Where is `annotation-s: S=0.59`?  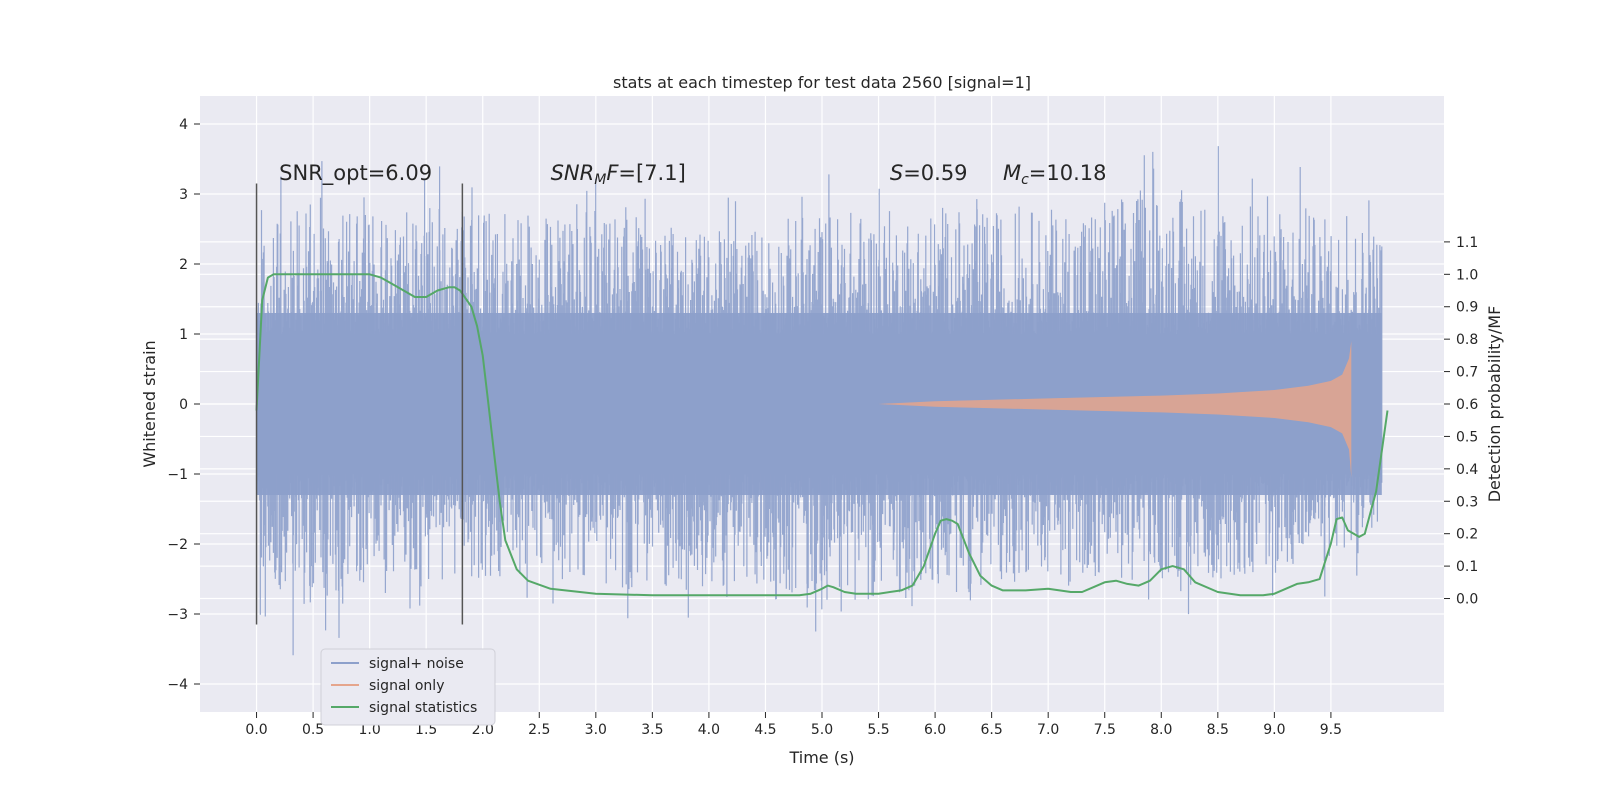
annotation-s: S=0.59 is located at coordinates (929, 173).